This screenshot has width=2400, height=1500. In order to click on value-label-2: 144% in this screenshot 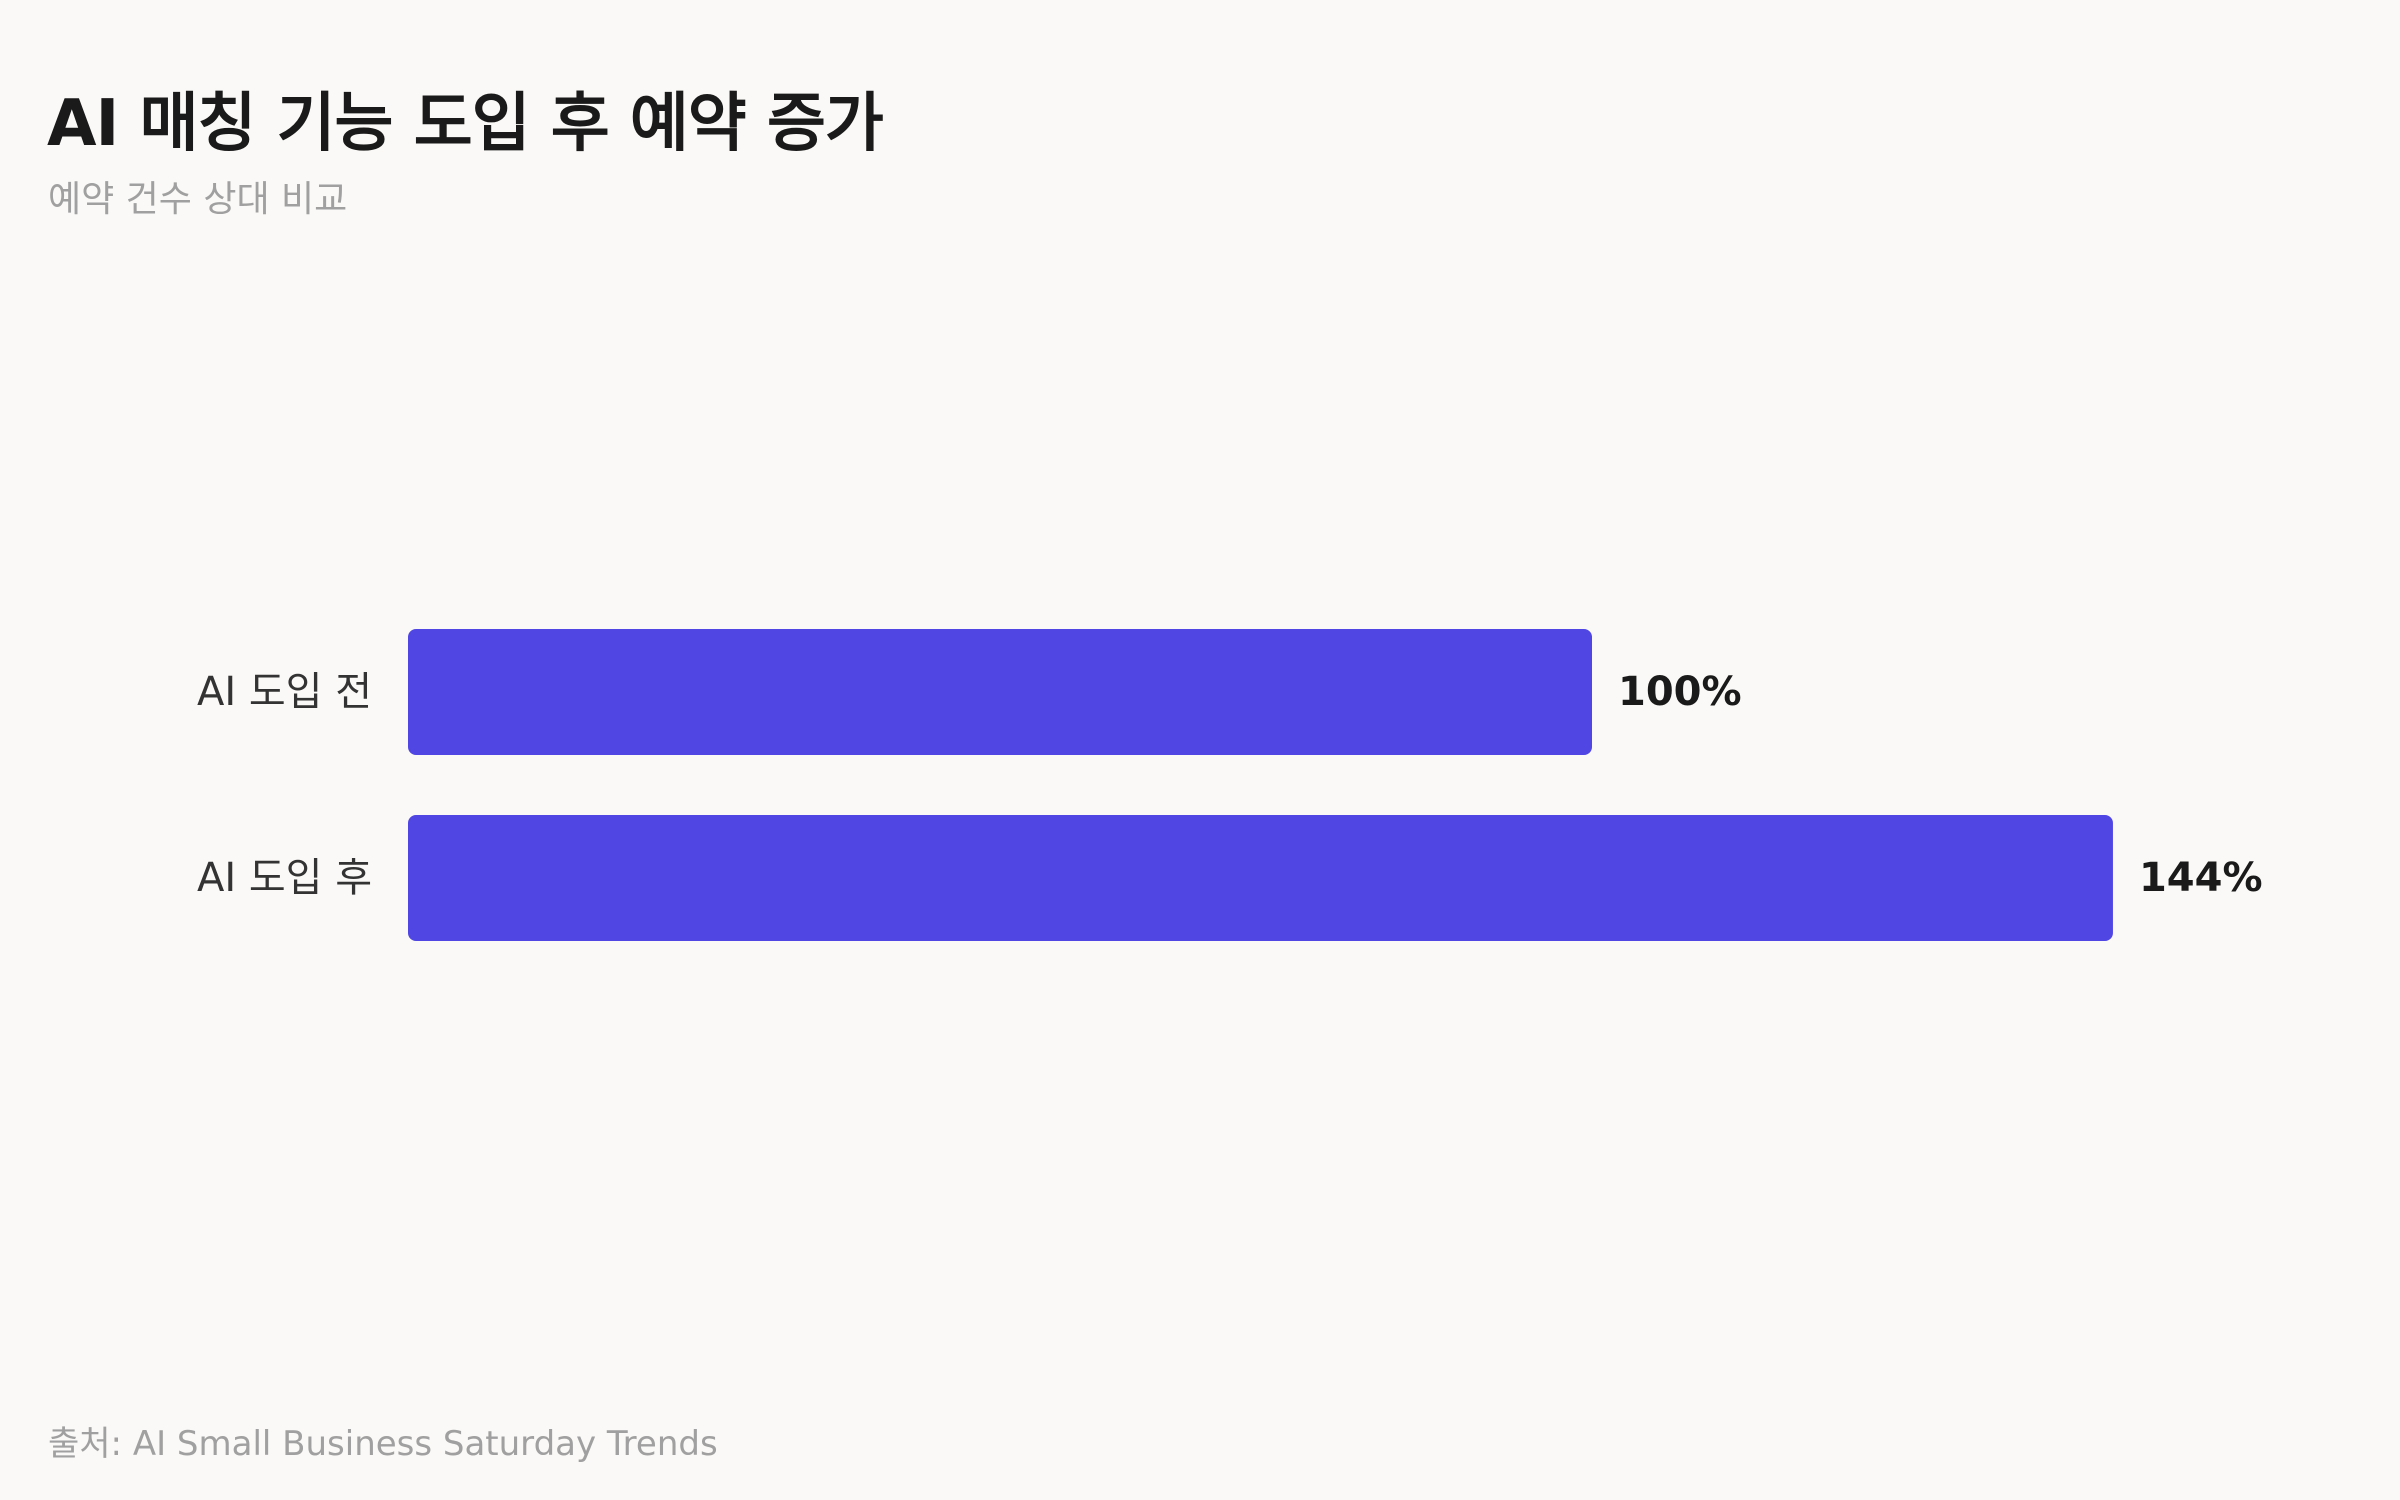, I will do `click(2201, 878)`.